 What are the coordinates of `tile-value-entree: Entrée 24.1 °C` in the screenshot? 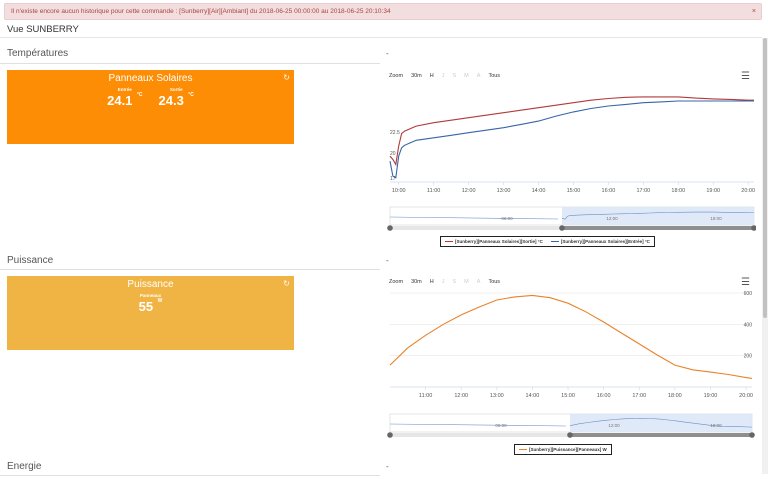 It's located at (124, 98).